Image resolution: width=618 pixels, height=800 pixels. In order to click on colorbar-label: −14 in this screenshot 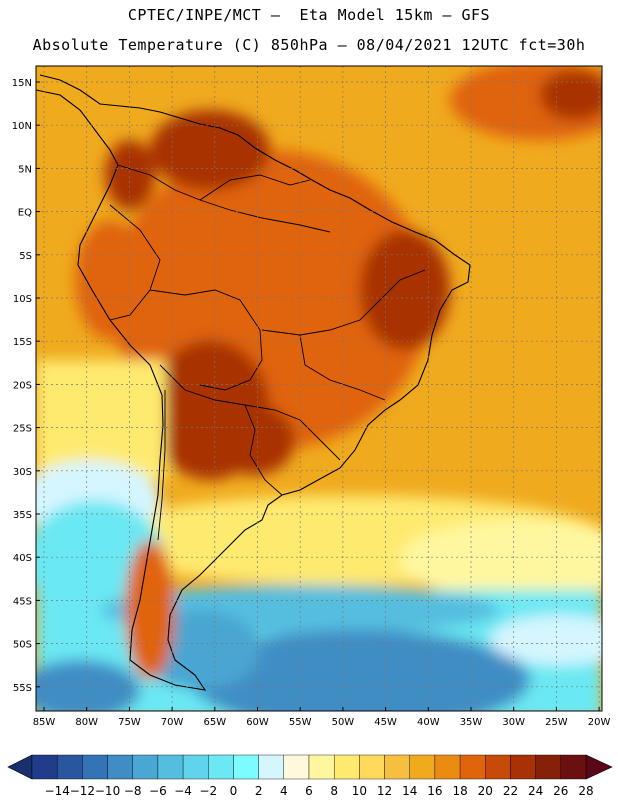, I will do `click(57, 791)`.